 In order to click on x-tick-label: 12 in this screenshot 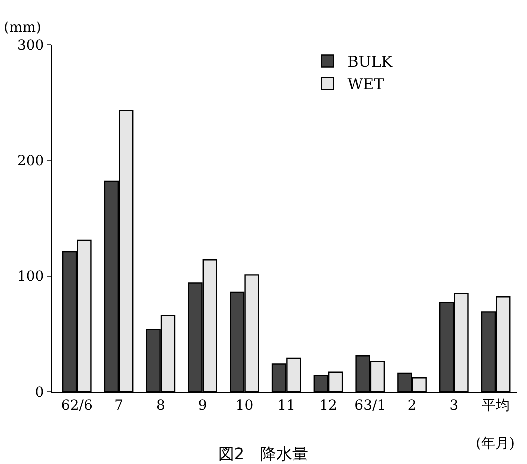, I will do `click(329, 406)`.